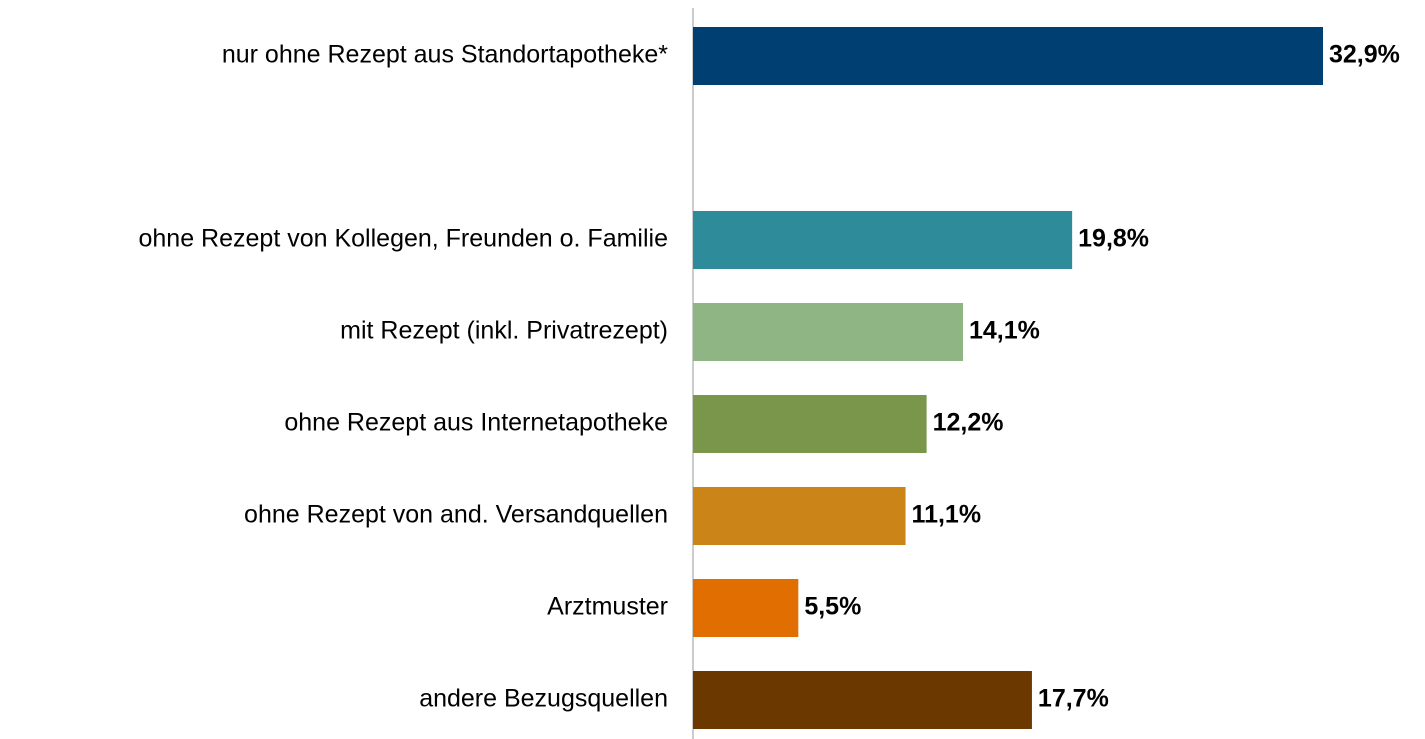 This screenshot has width=1425, height=739. What do you see at coordinates (445, 55) in the screenshot?
I see `y-tick-label: nur ohne Rezept aus Standortapotheke*` at bounding box center [445, 55].